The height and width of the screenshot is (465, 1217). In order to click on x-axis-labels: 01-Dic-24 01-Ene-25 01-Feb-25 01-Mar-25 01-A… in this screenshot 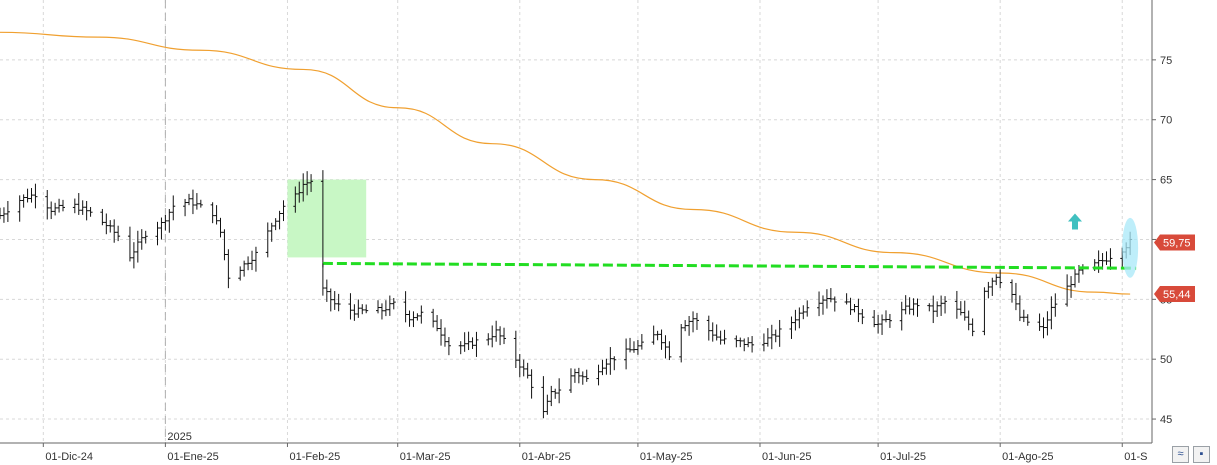, I will do `click(596, 447)`.